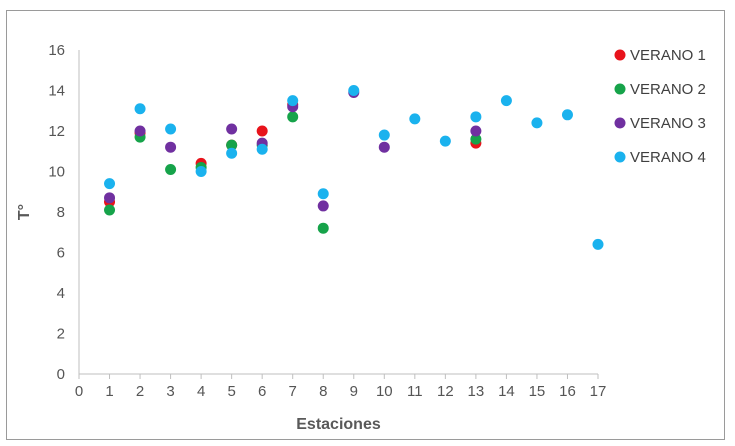  Describe the element at coordinates (56, 50) in the screenshot. I see `y-tick-label: 16` at that location.